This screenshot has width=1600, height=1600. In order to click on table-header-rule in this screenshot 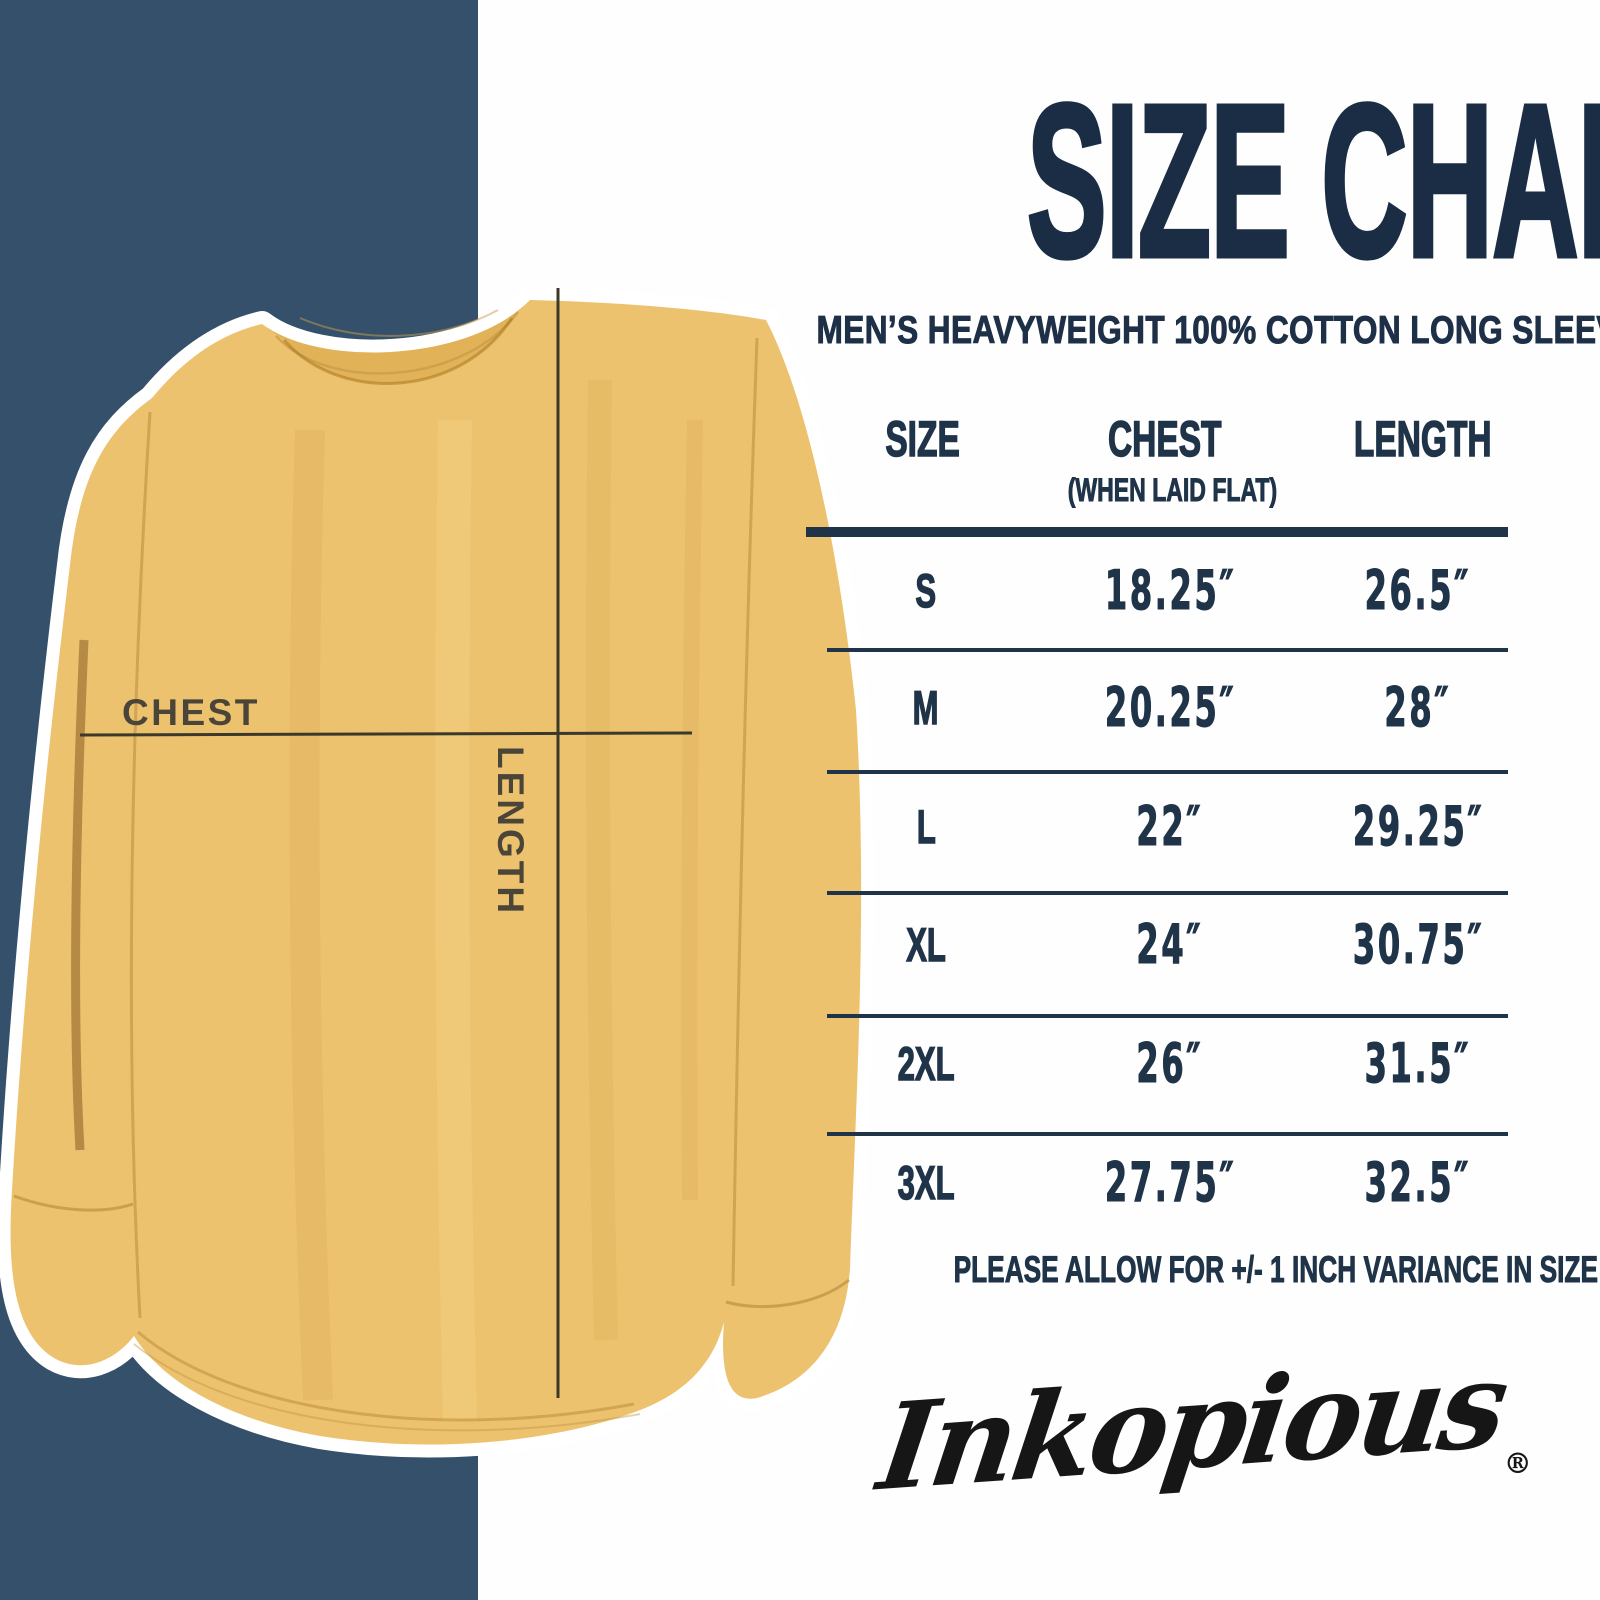, I will do `click(1157, 532)`.